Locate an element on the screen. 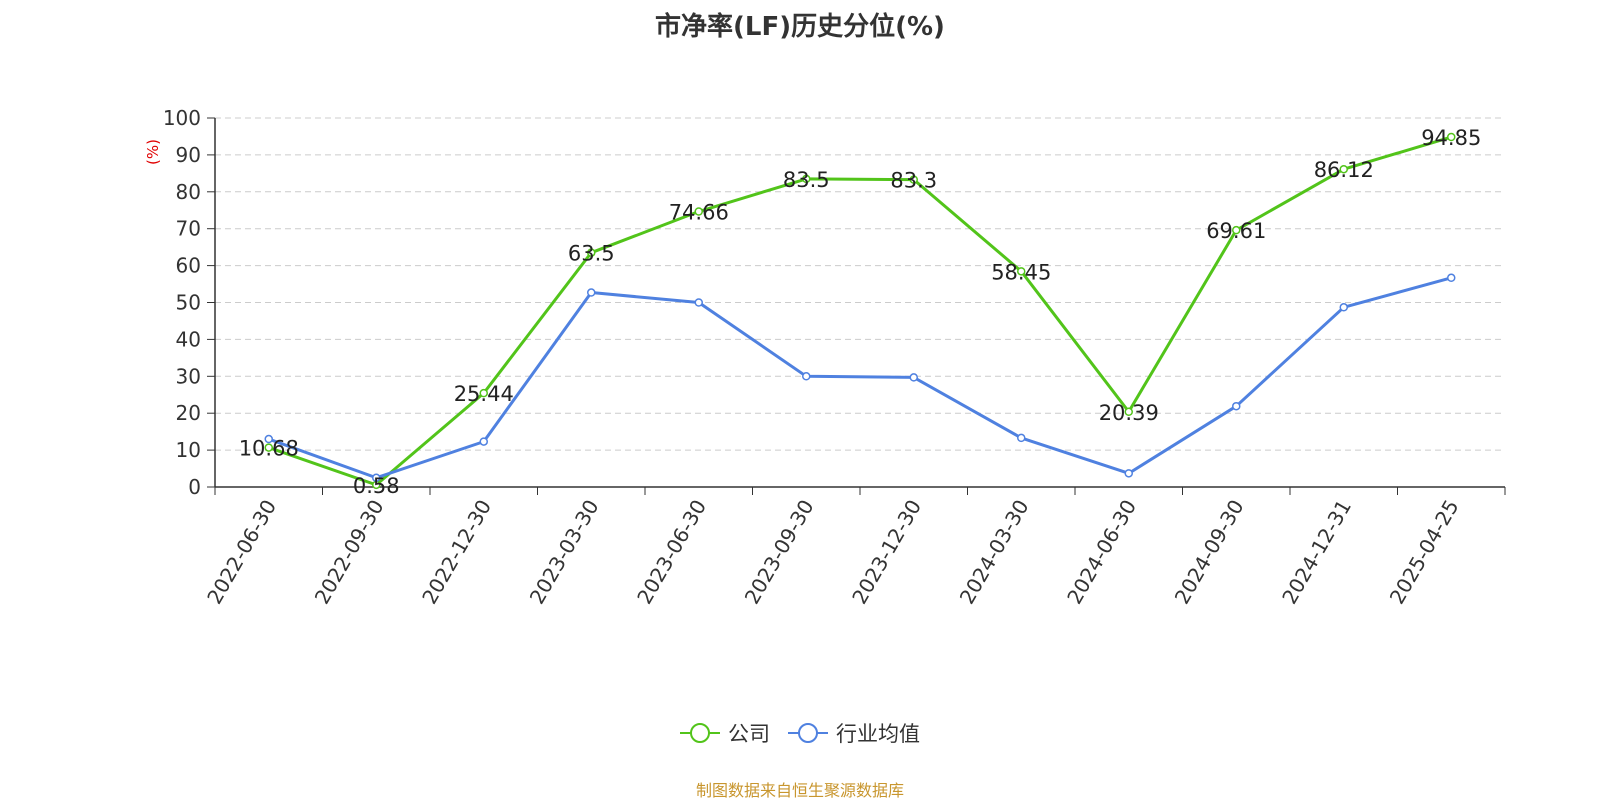 This screenshot has width=1600, height=801. y-tick-label: 70 is located at coordinates (188, 229).